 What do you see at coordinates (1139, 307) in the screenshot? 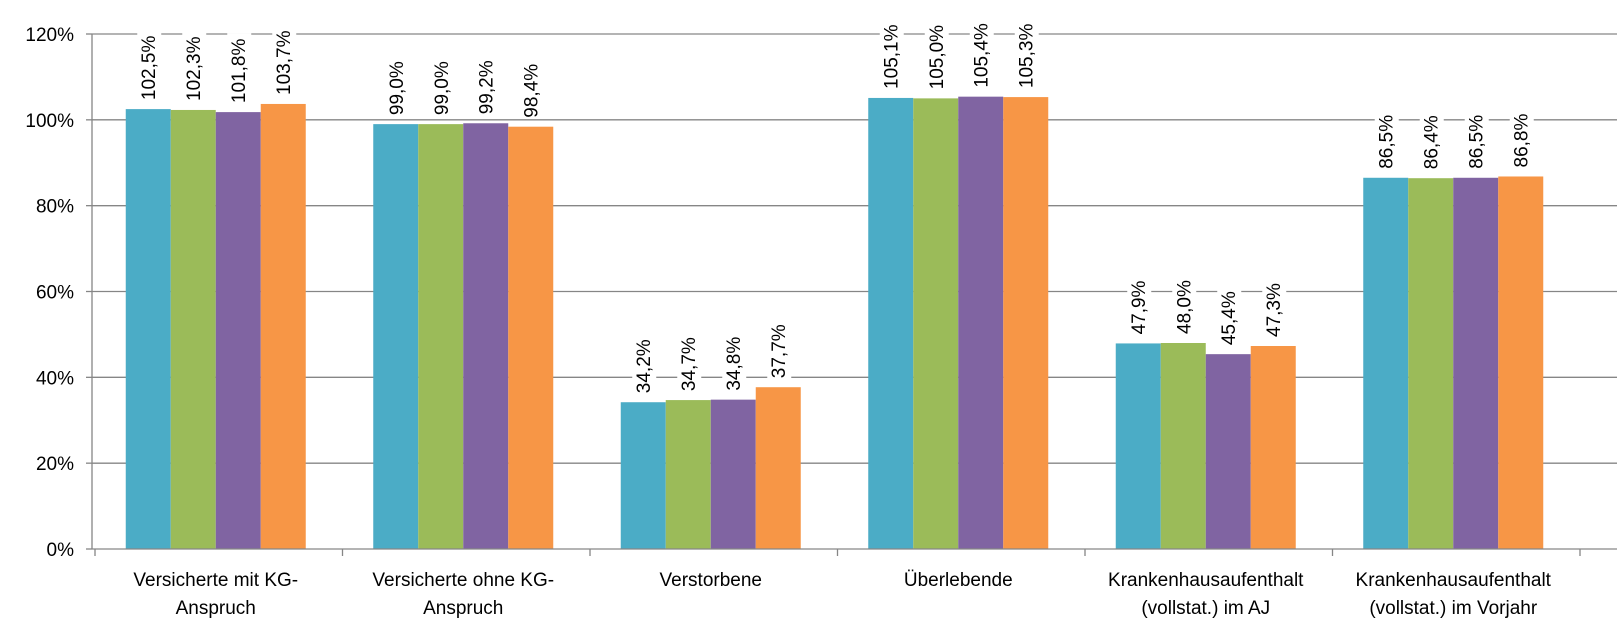
I see `data-label: 47,9%` at bounding box center [1139, 307].